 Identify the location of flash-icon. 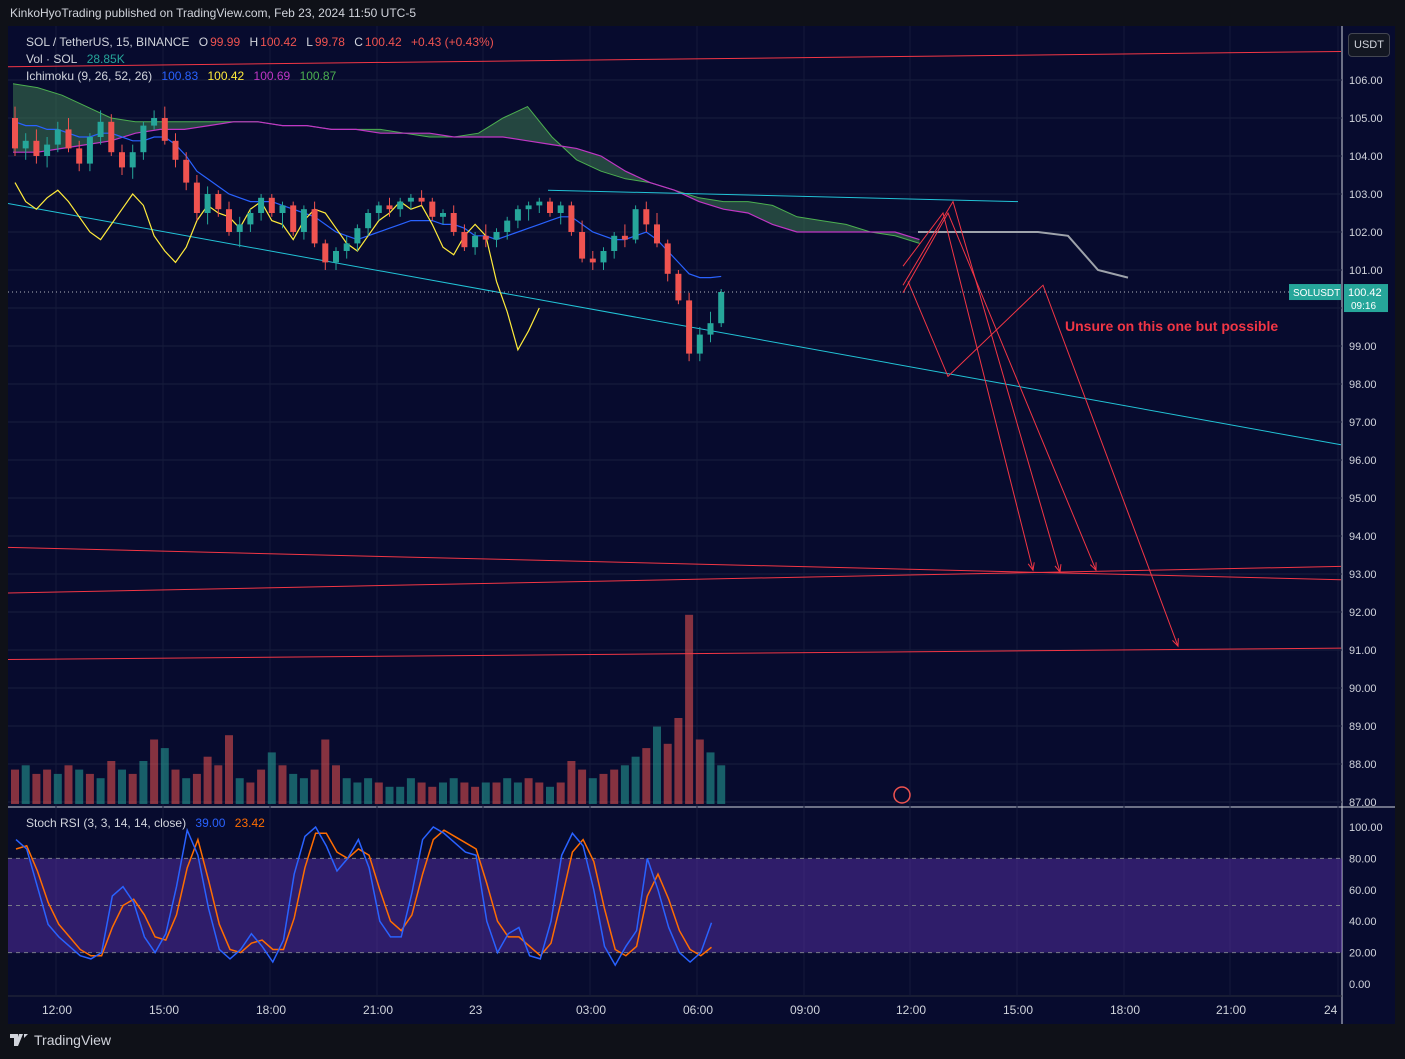
(902, 795).